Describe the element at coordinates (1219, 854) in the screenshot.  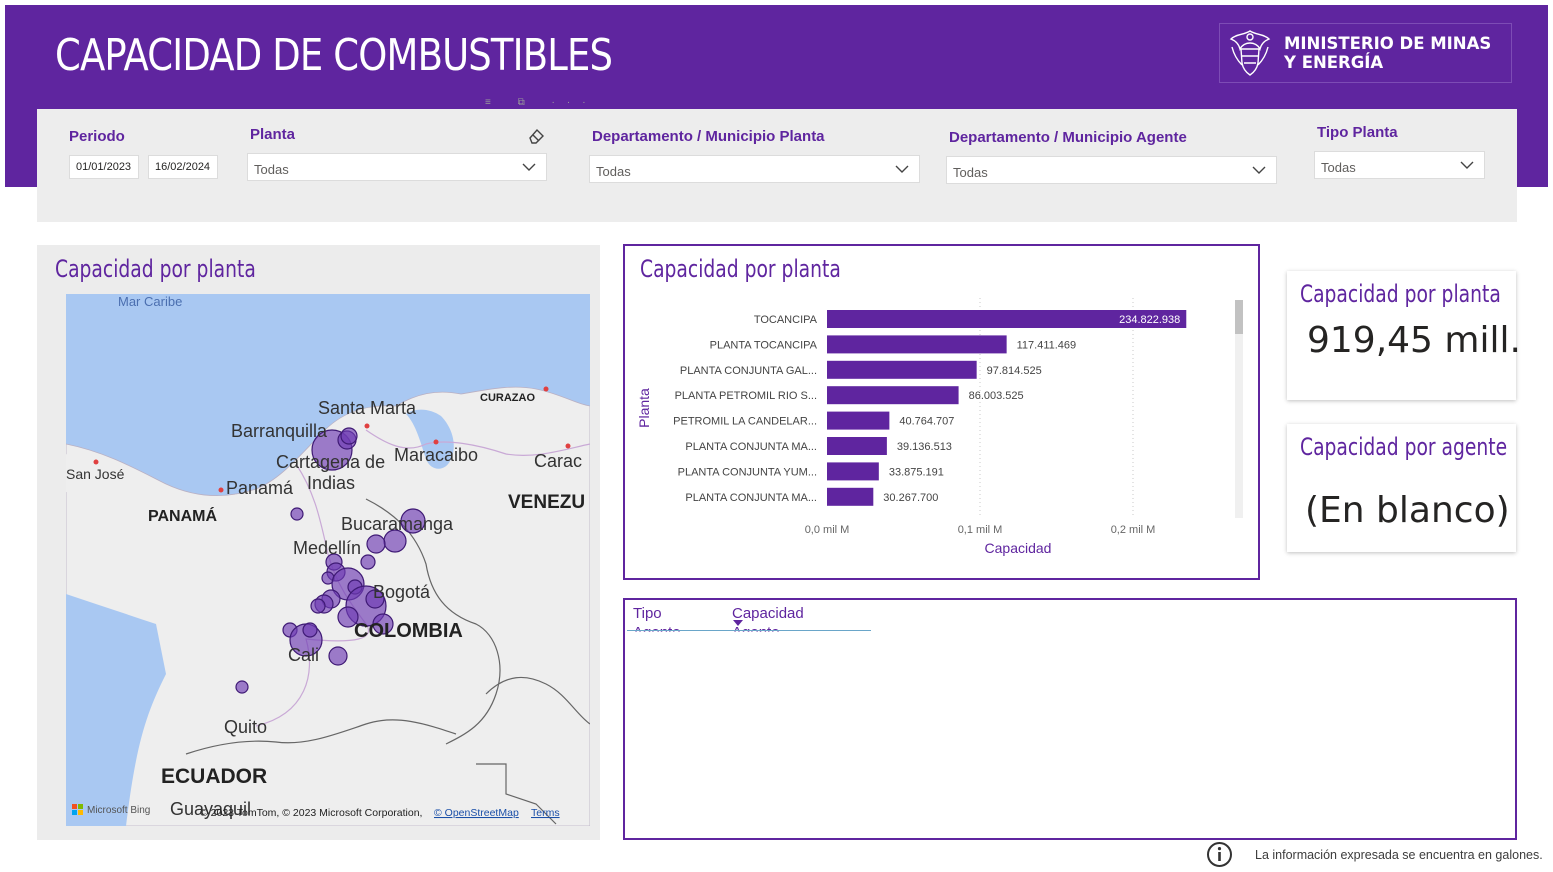
I see `info-icon` at that location.